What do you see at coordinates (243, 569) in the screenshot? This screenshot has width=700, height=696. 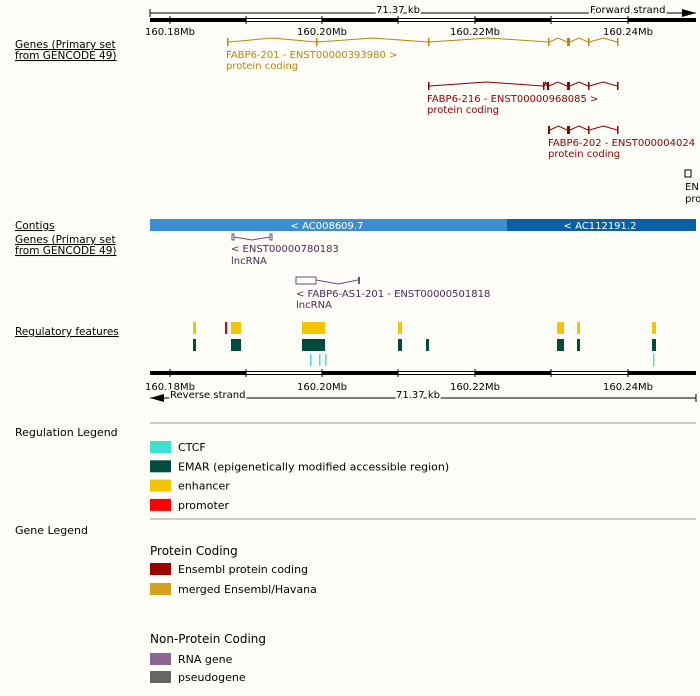 I see `legend-label: Ensembl protein coding` at bounding box center [243, 569].